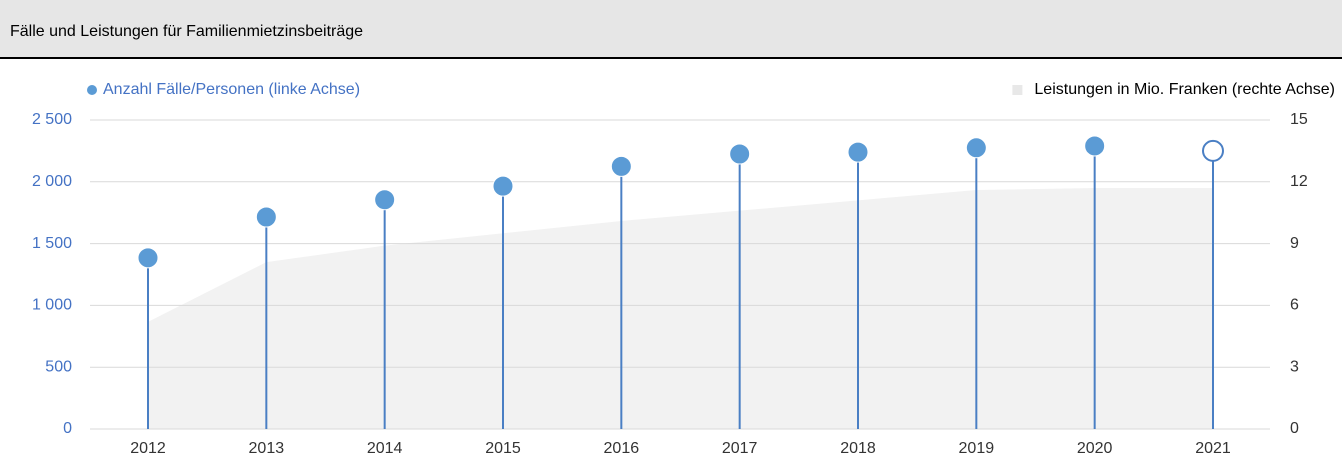  I want to click on legend-label: Anzahl Fälle/Personen (linke Achse), so click(231, 89).